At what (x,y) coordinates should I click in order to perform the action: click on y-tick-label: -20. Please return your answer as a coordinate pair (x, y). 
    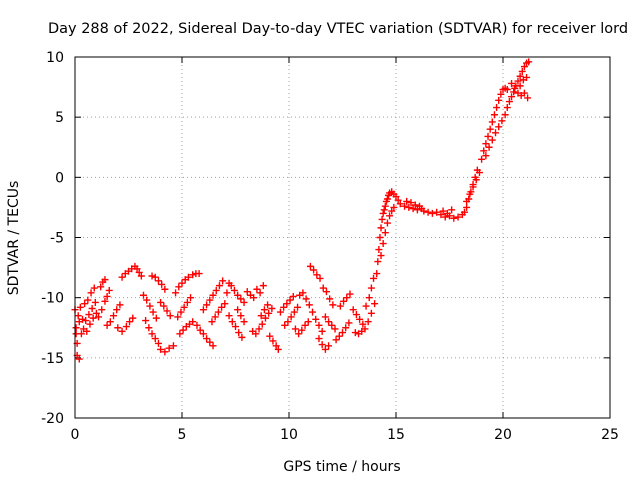
    Looking at the image, I should click on (52, 419).